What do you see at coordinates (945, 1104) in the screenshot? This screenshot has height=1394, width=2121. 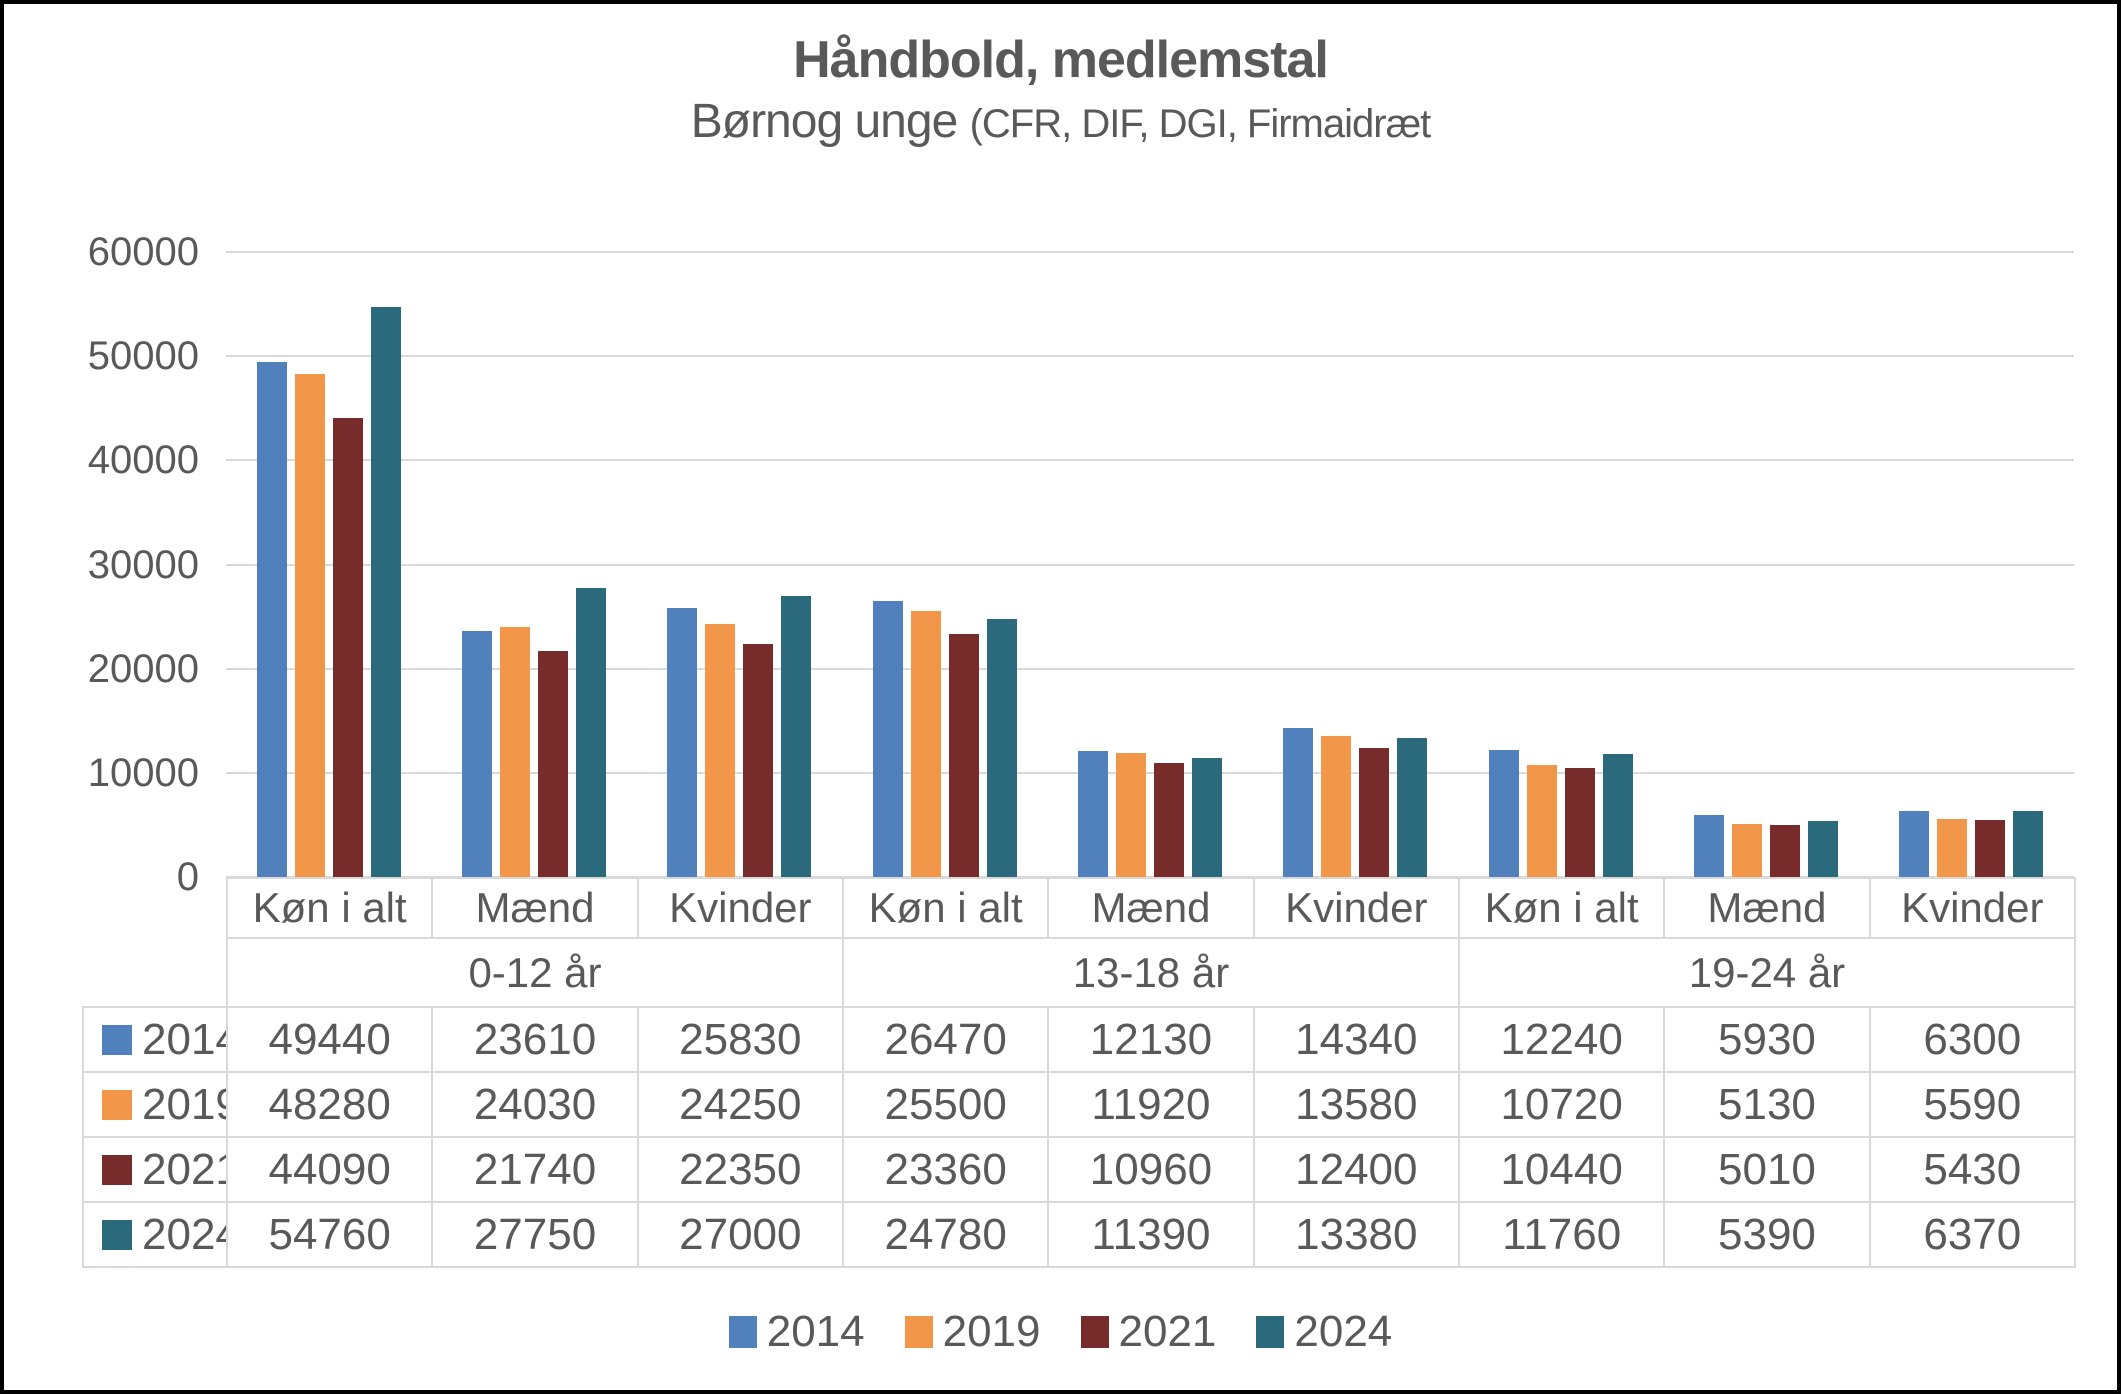 I see `table-cell-2019-4: 25500` at bounding box center [945, 1104].